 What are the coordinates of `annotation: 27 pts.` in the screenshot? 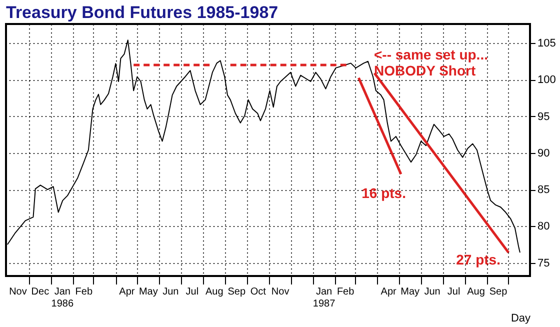 It's located at (478, 260).